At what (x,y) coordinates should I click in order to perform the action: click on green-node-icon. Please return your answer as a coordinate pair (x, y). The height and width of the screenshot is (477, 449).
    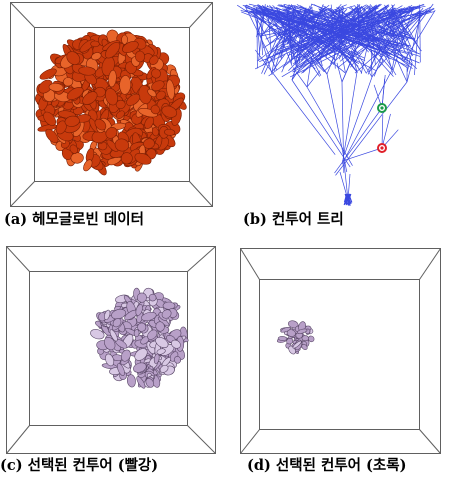
    Looking at the image, I should click on (382, 108).